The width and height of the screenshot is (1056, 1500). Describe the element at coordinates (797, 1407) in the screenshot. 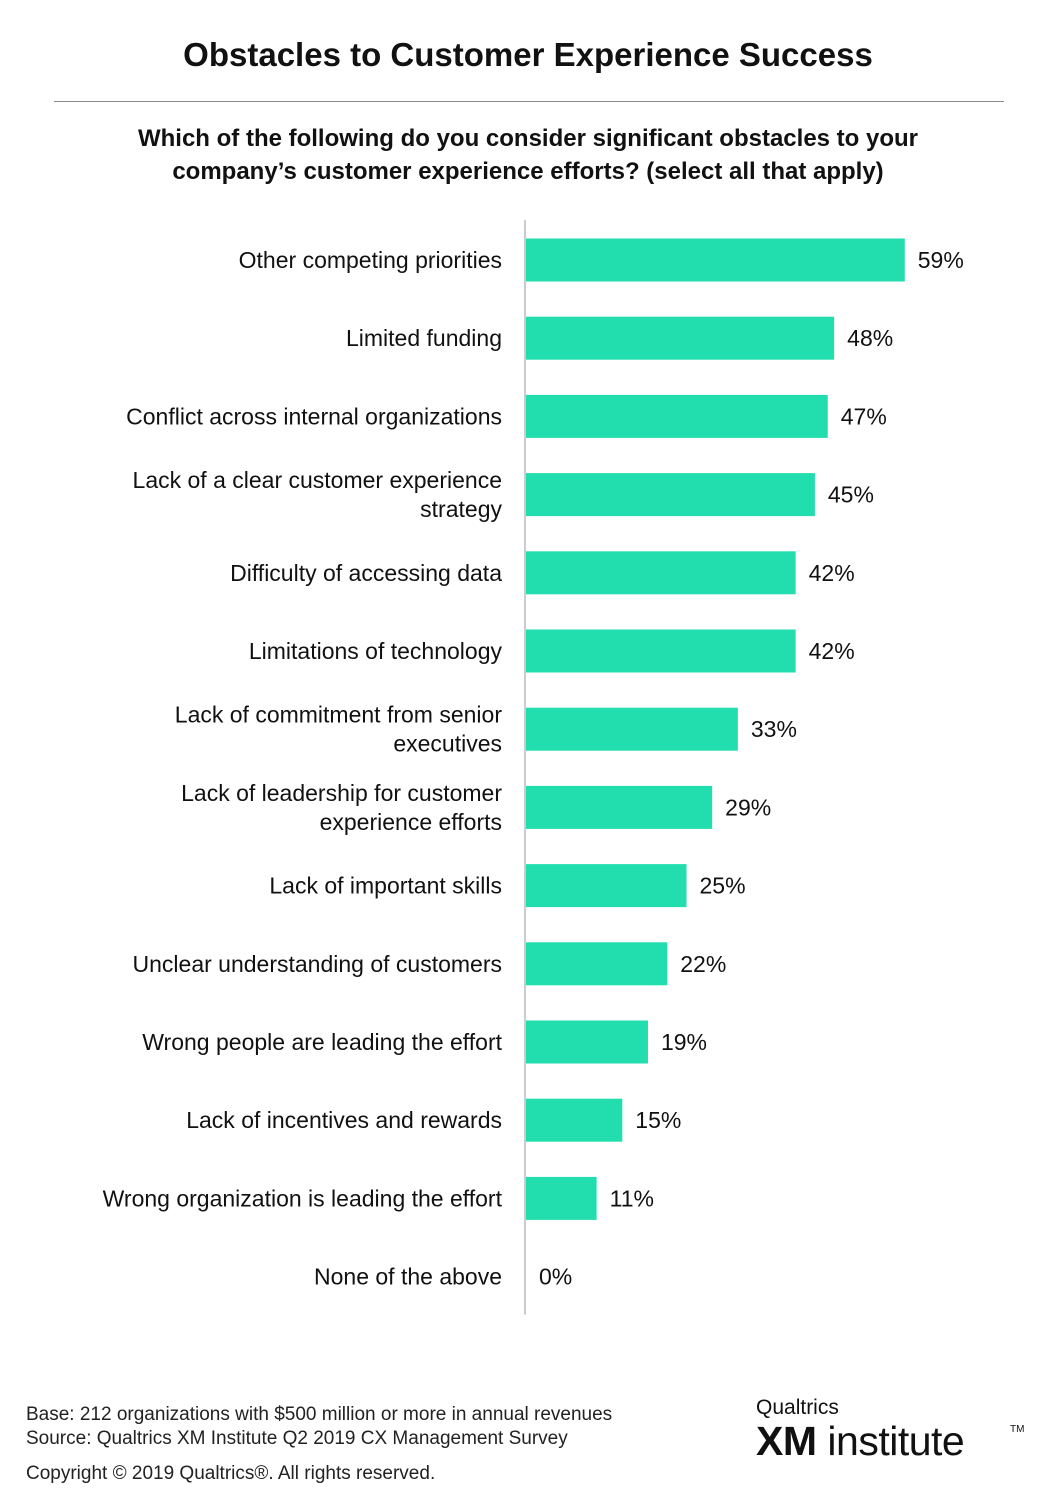

I see `logo-qualtrics-text: Qualtrics` at that location.